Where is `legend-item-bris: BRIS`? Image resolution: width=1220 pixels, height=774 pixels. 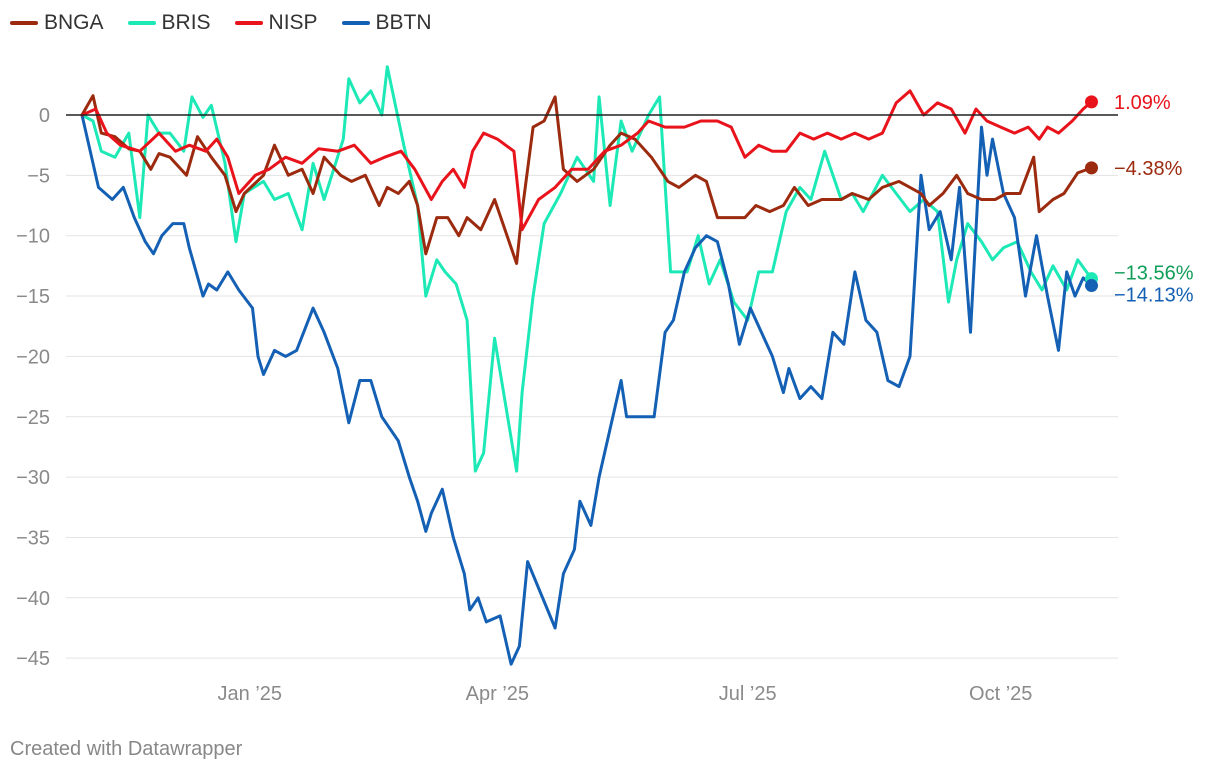 legend-item-bris: BRIS is located at coordinates (169, 23).